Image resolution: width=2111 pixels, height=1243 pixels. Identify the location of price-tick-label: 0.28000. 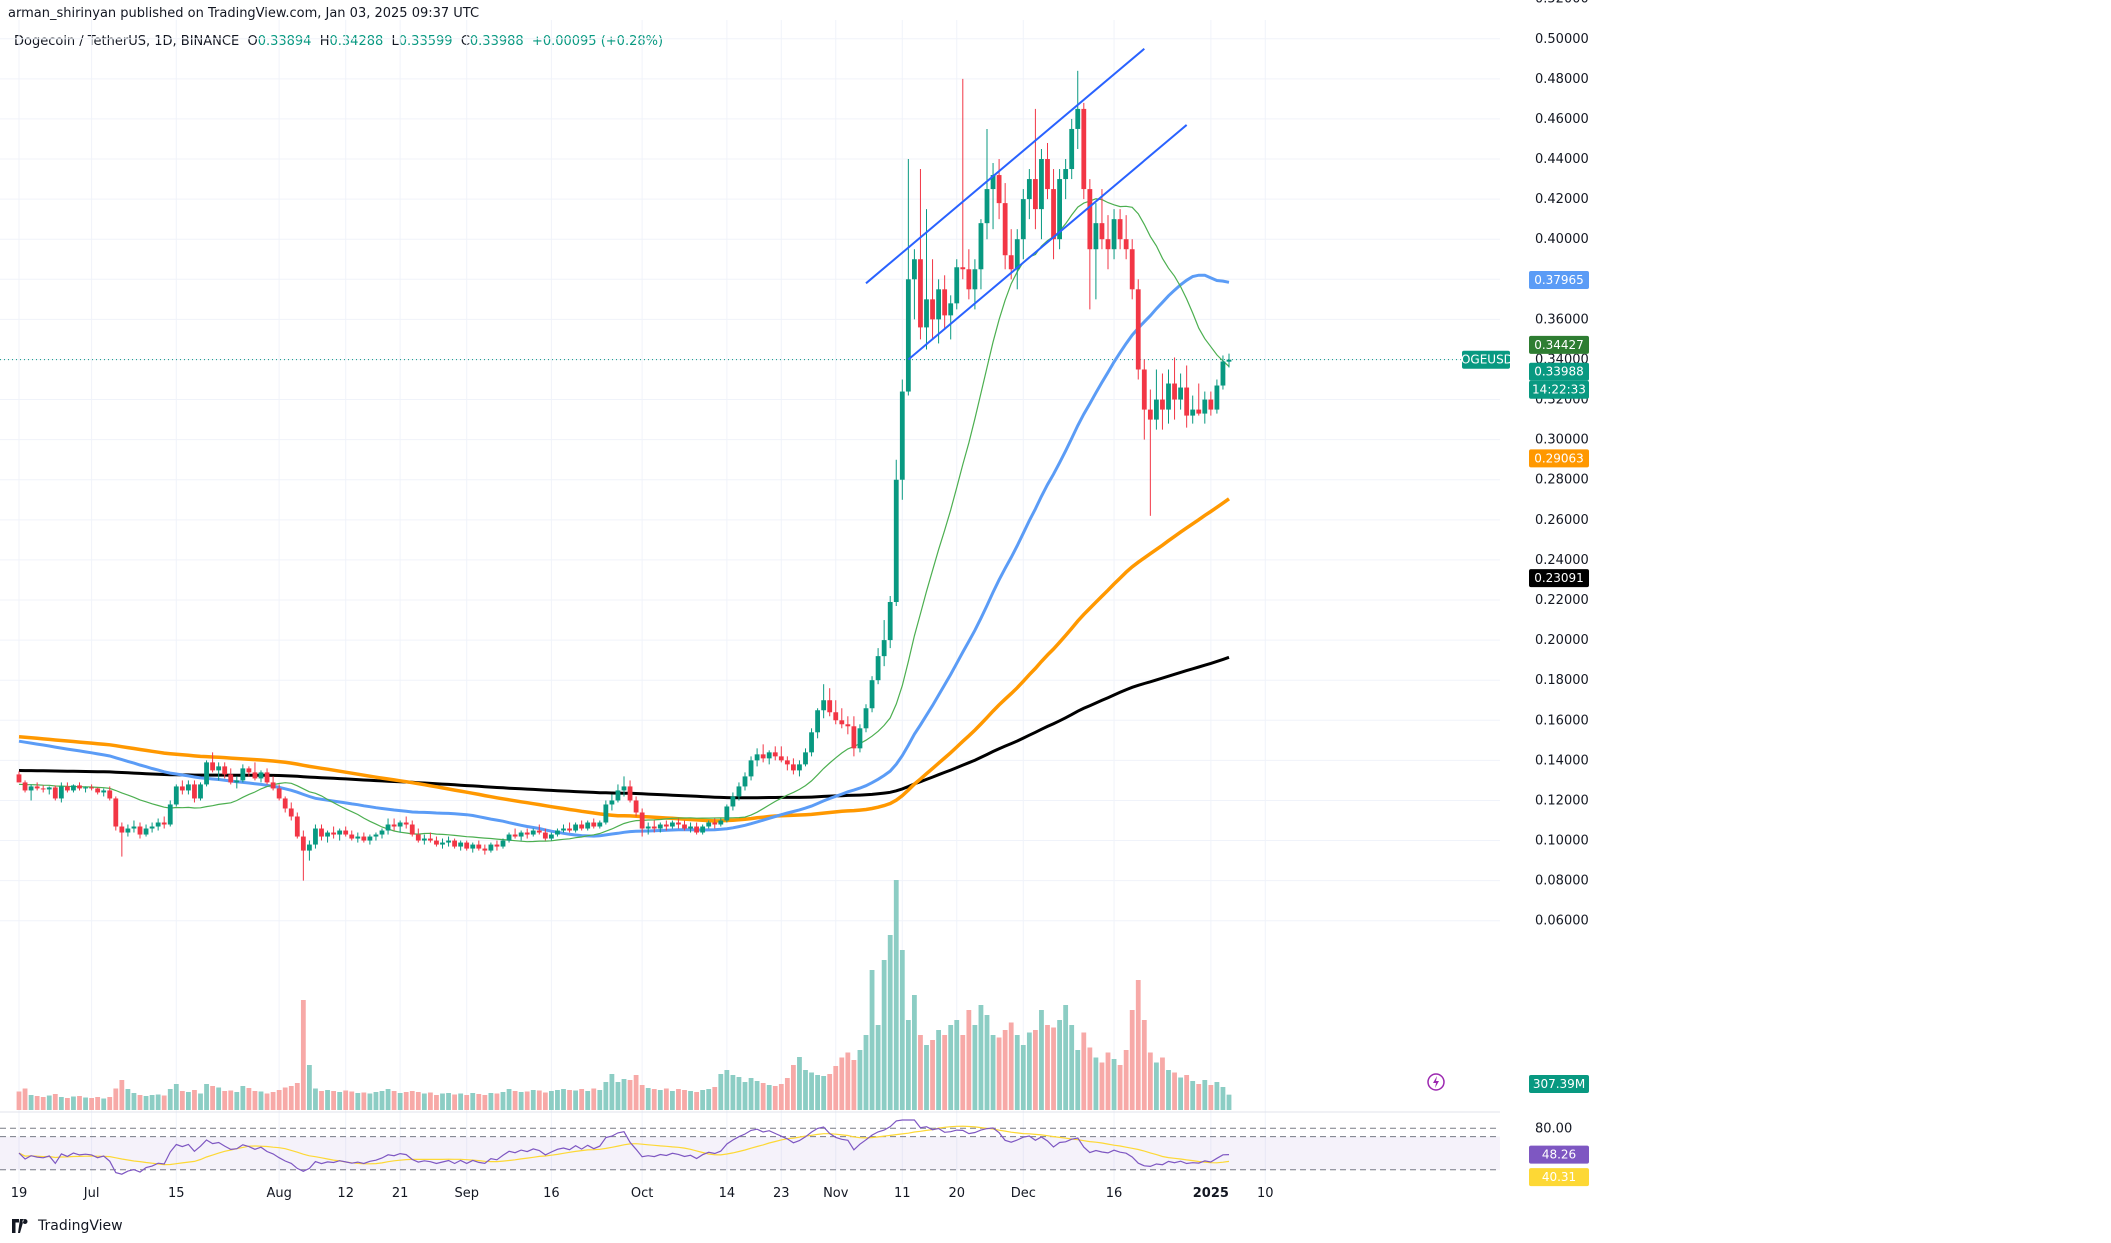
(1562, 480).